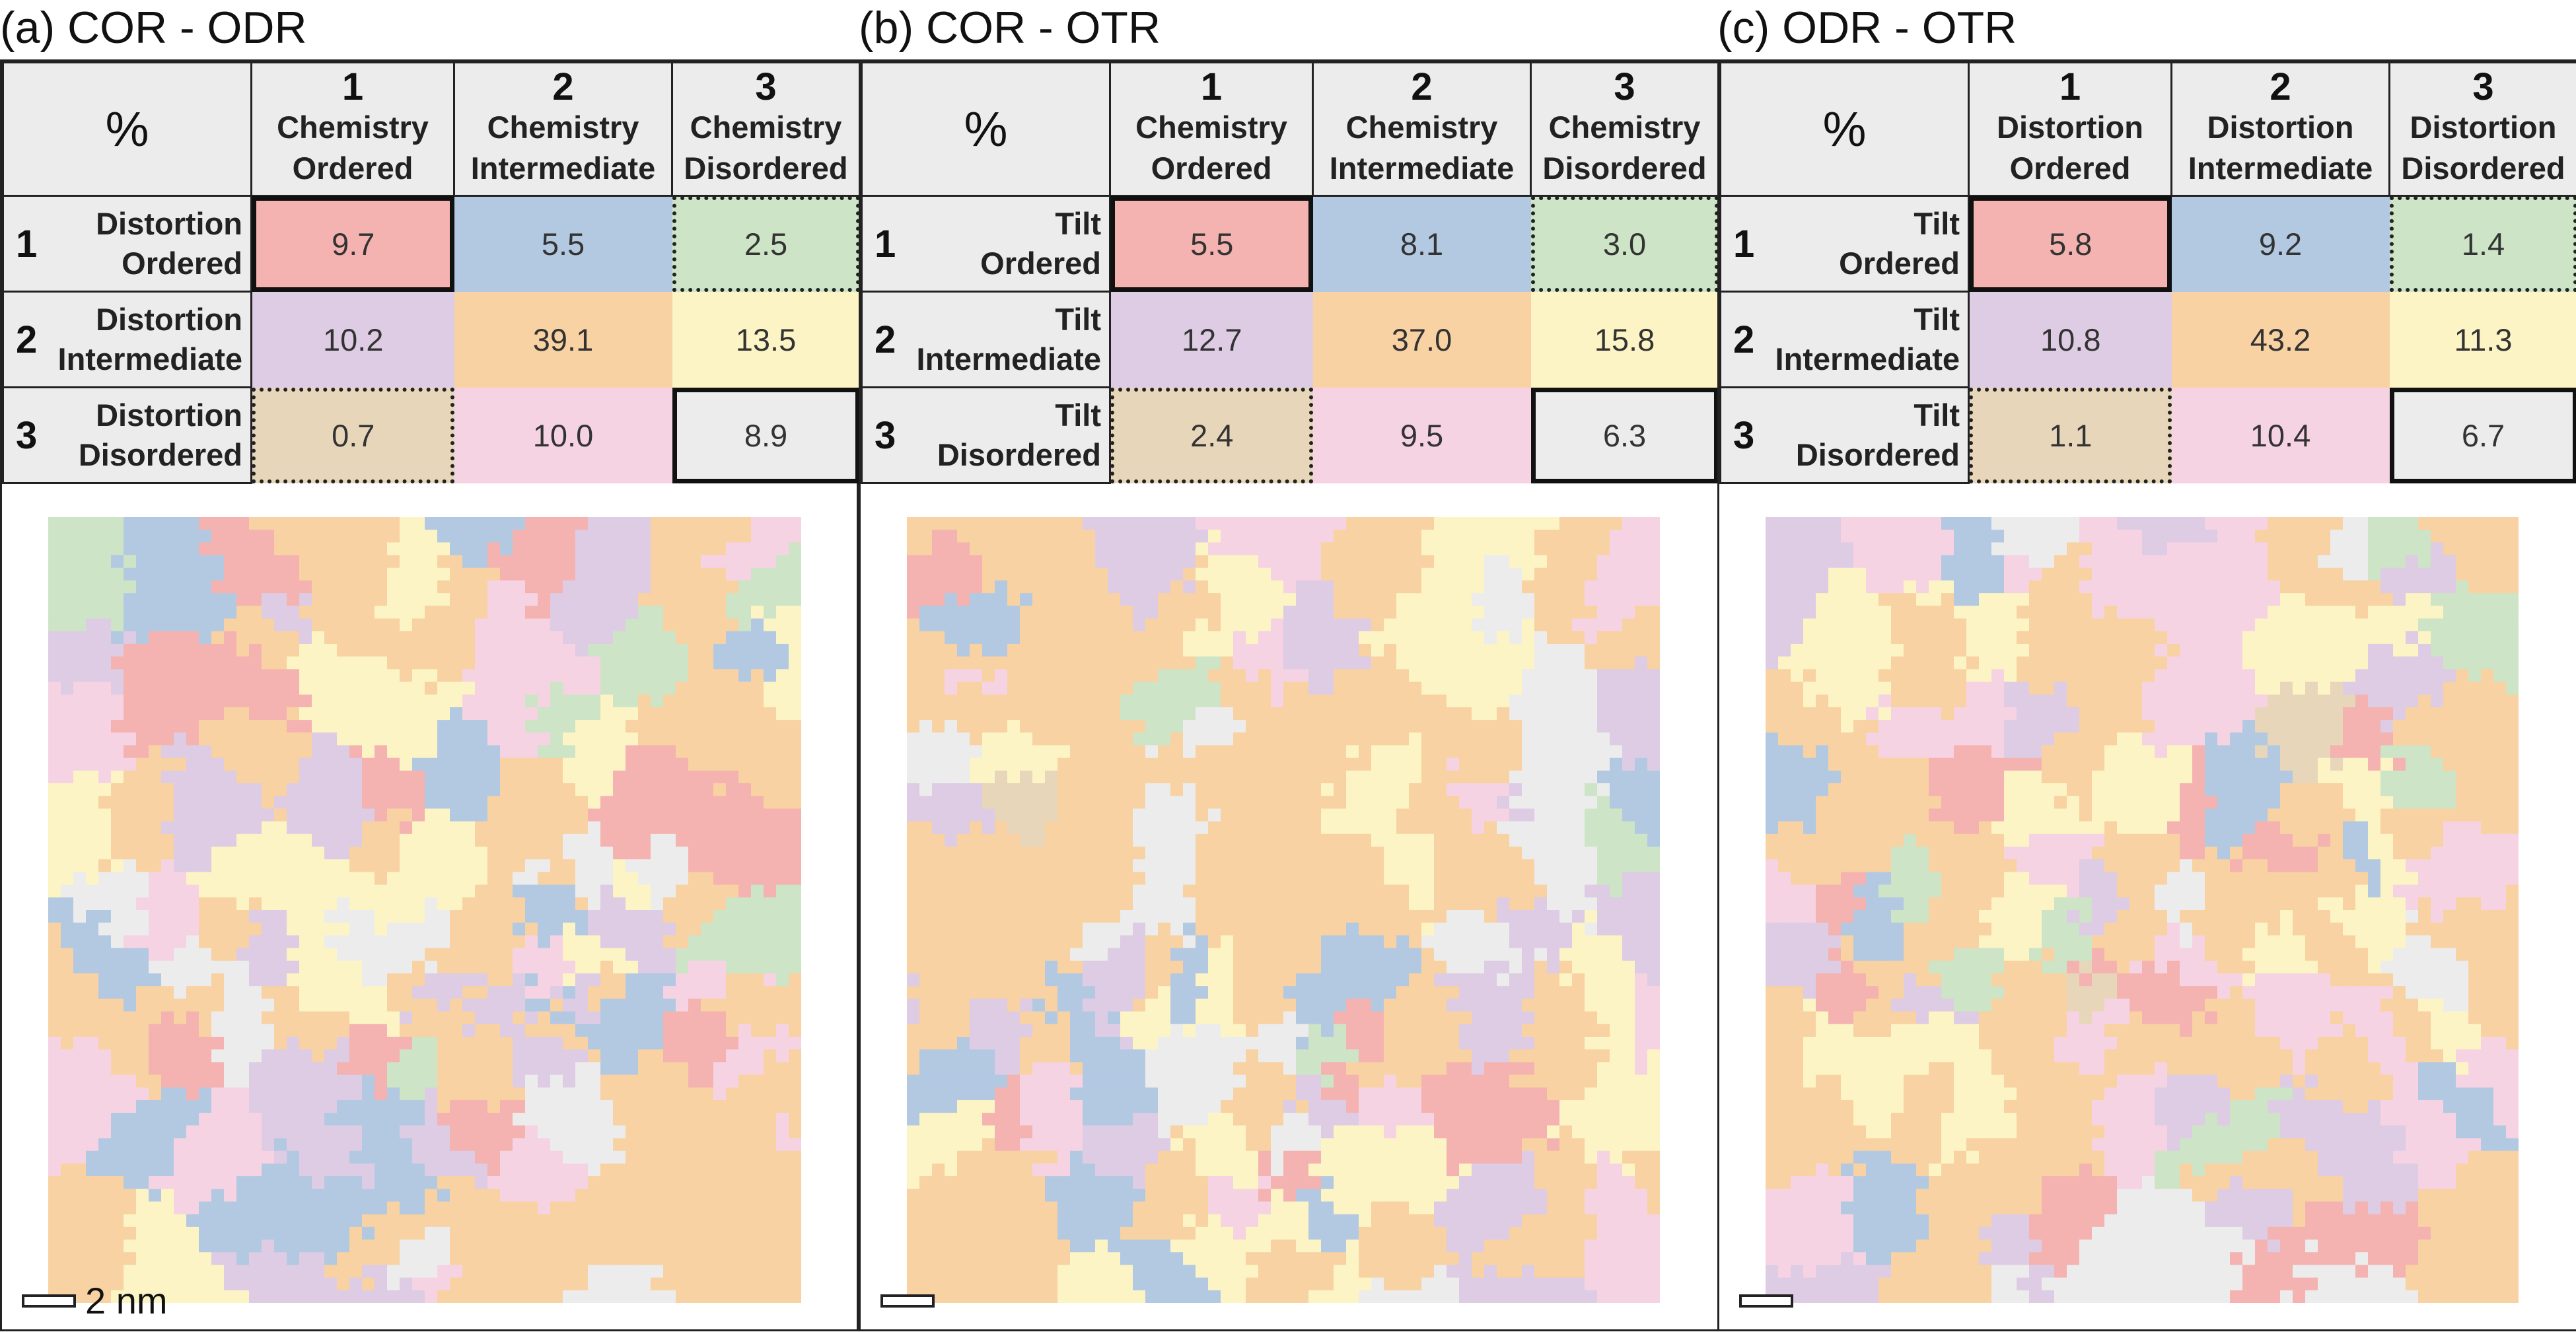  What do you see at coordinates (1625, 339) in the screenshot?
I see `matrix-cell: 15.8` at bounding box center [1625, 339].